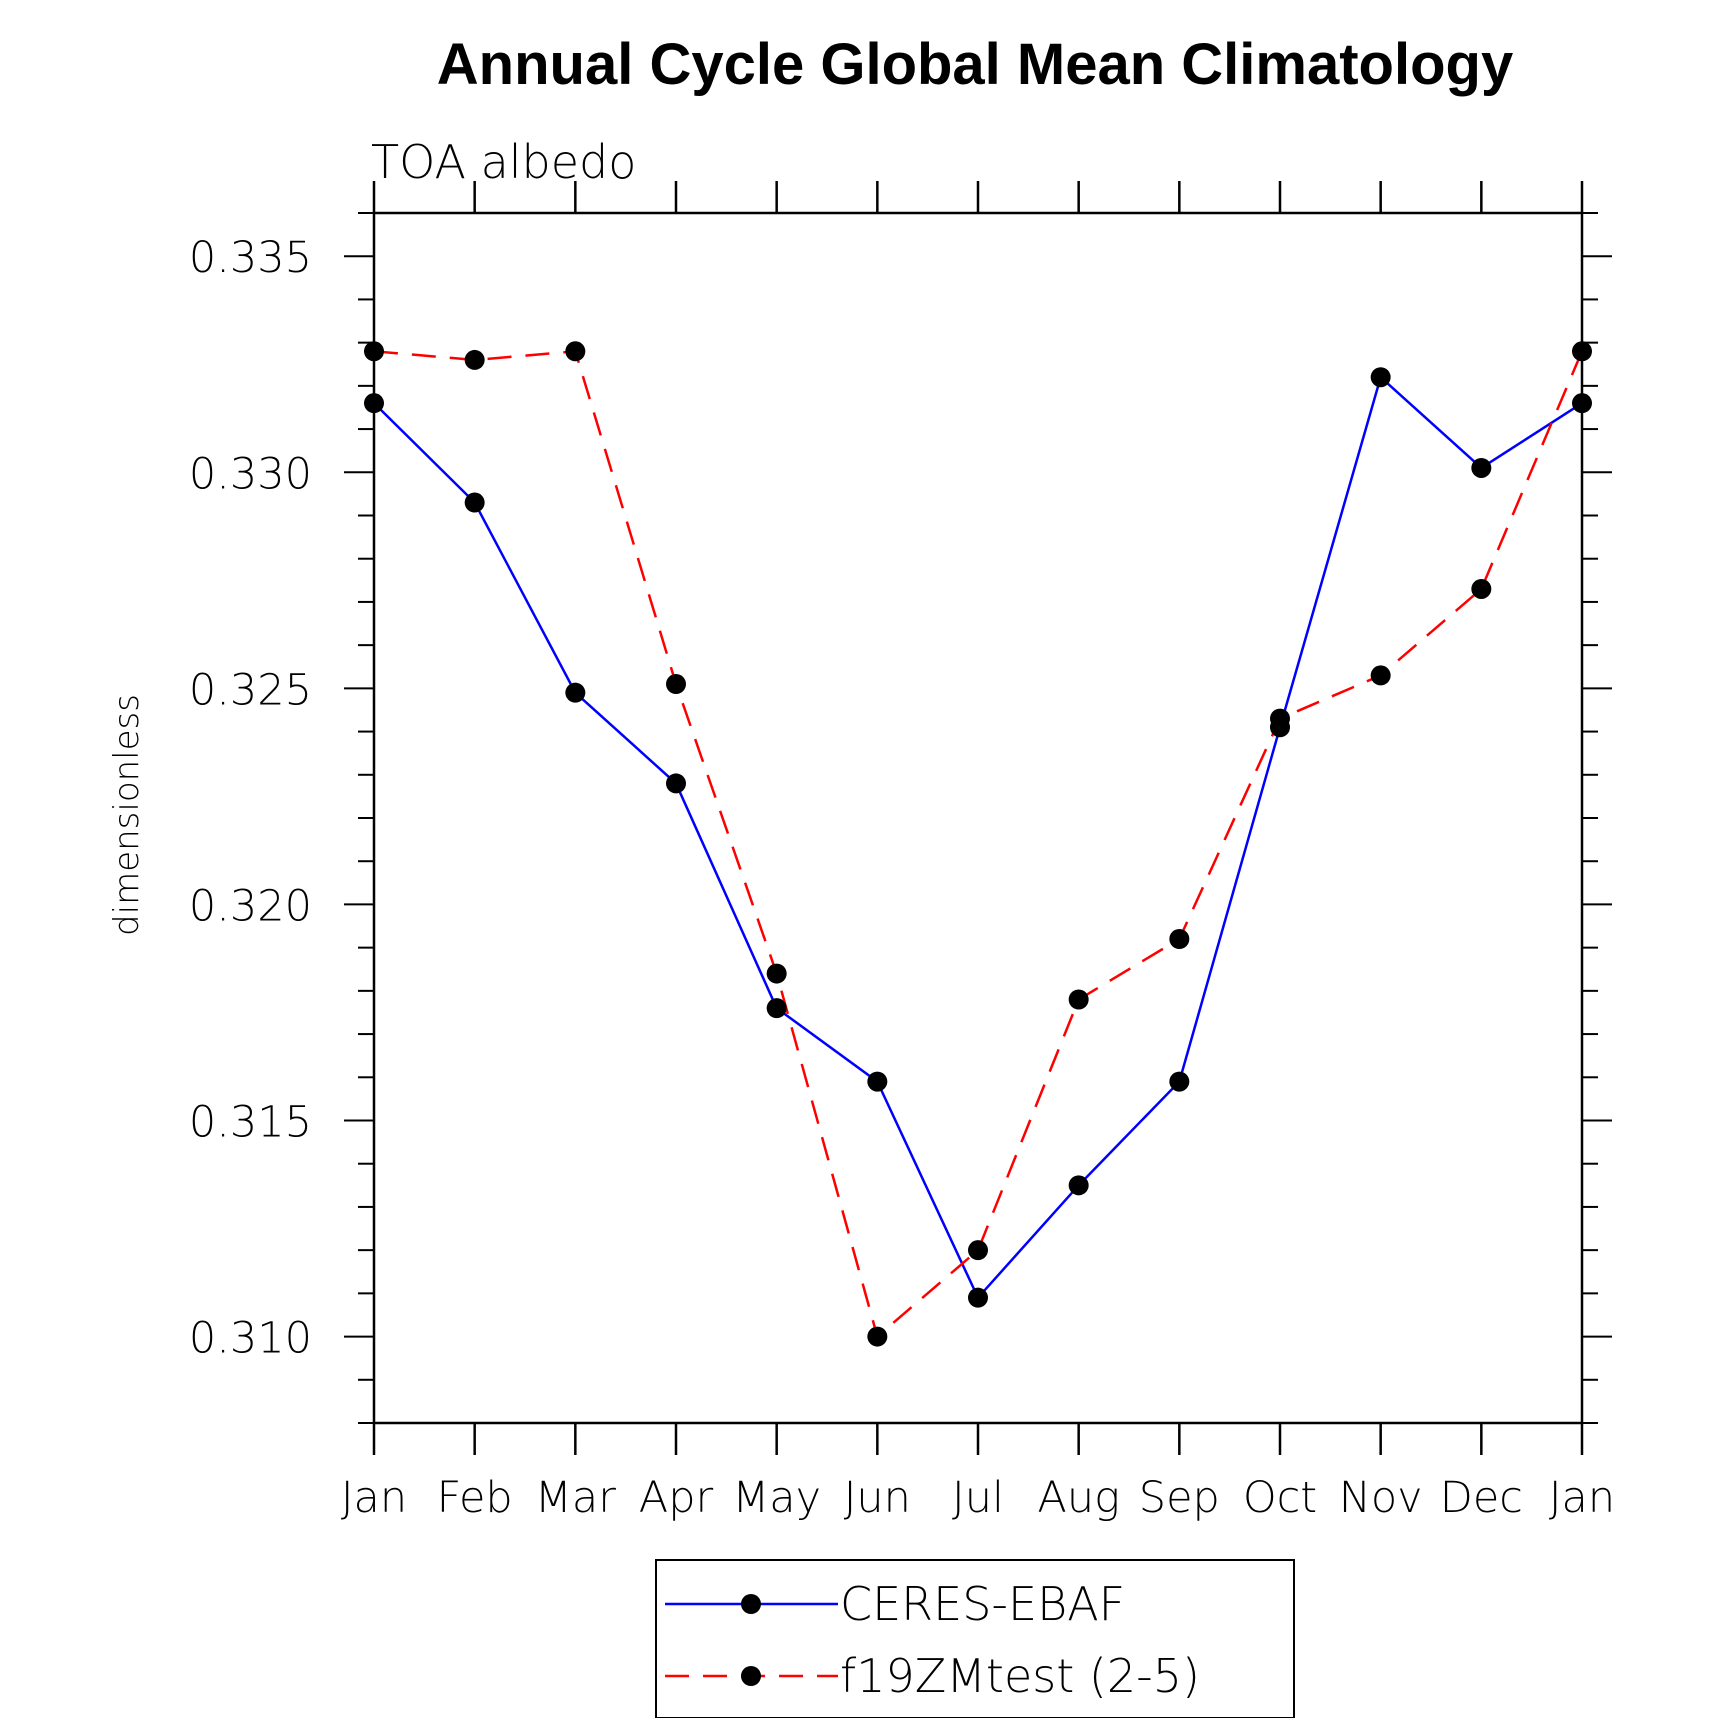  Describe the element at coordinates (250, 906) in the screenshot. I see `y-tick-label: 0.320` at that location.